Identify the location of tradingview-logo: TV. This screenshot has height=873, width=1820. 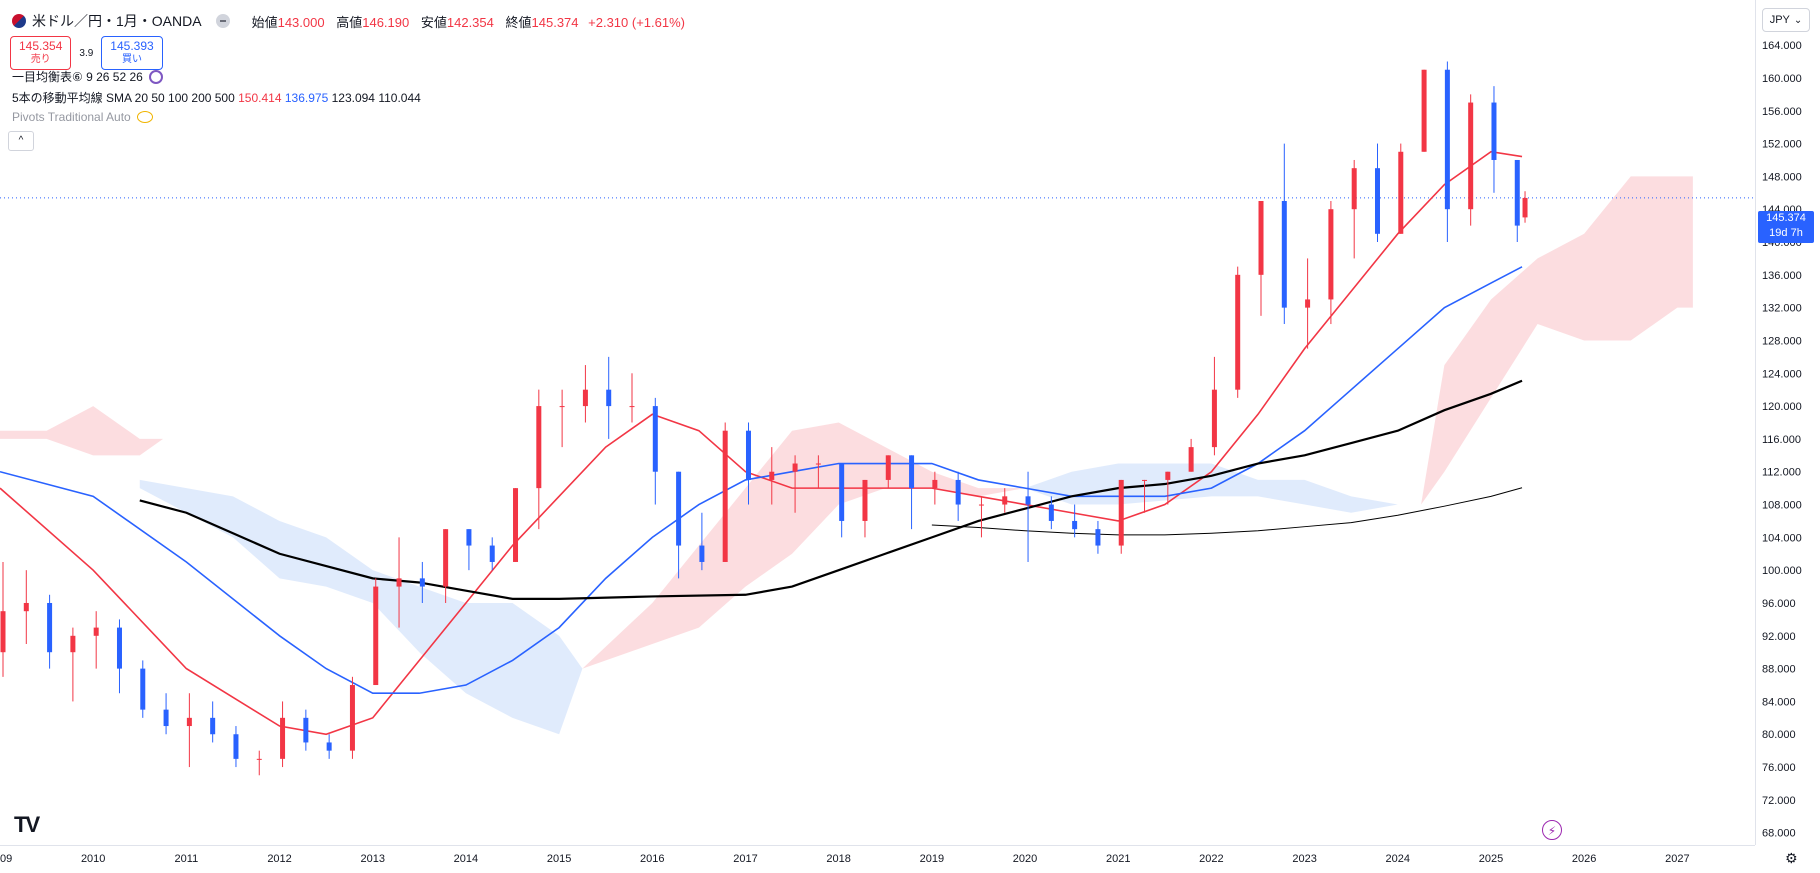
(27, 824).